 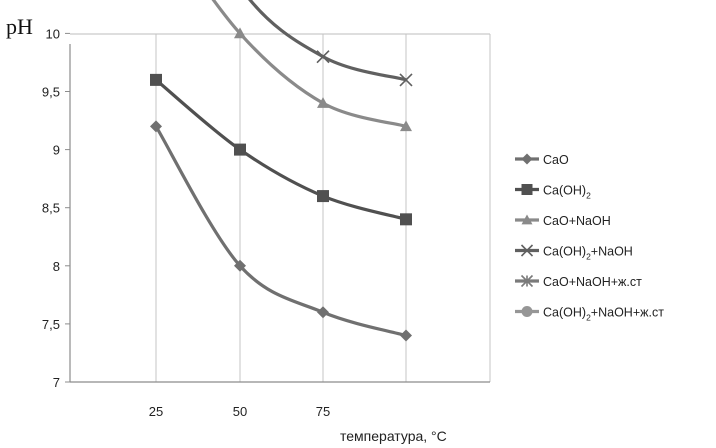 I want to click on y-axis-label: pH, so click(x=19, y=26).